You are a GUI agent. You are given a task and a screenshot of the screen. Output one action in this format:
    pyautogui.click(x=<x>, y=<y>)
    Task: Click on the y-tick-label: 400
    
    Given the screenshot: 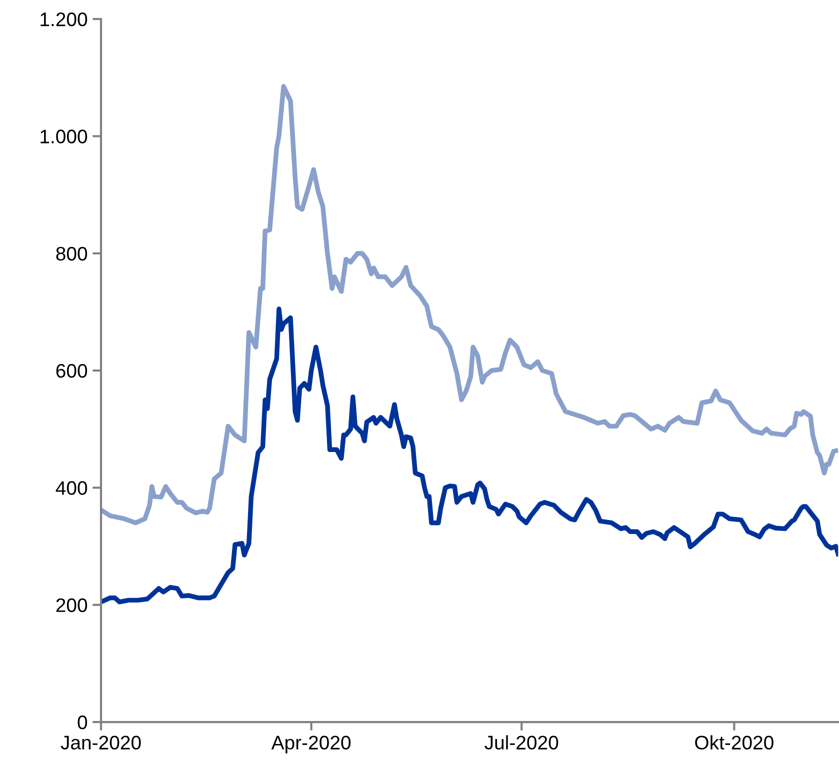 What is the action you would take?
    pyautogui.click(x=72, y=488)
    